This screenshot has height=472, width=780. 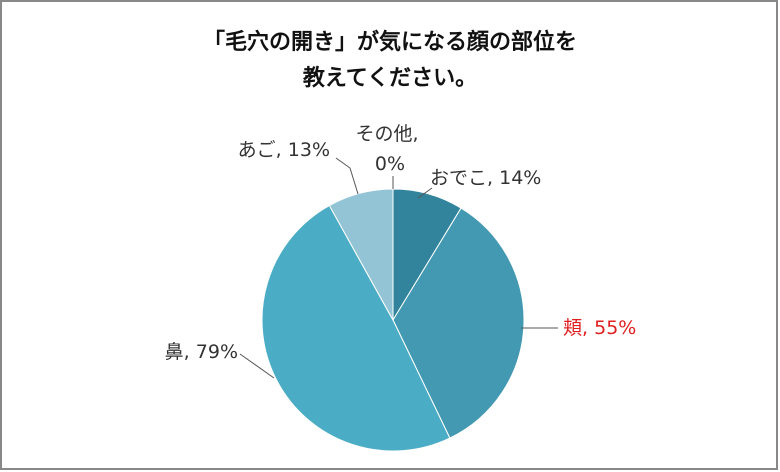 I want to click on value-label: 13%, so click(x=309, y=150).